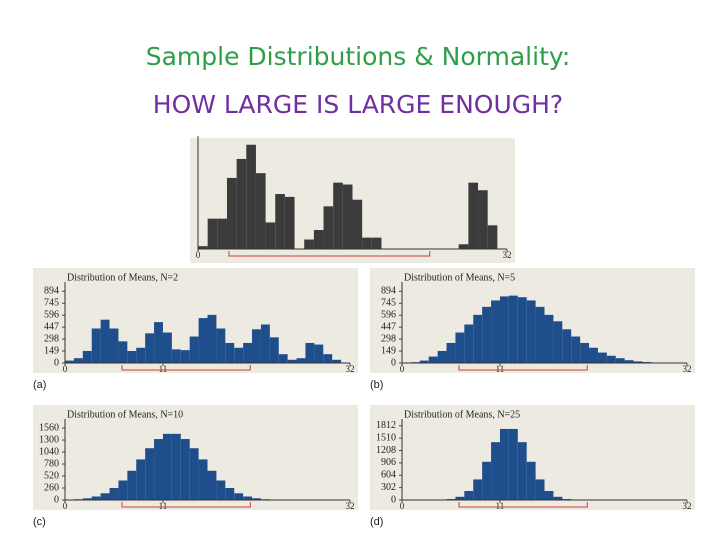 This screenshot has width=720, height=540. Describe the element at coordinates (51, 303) in the screenshot. I see `y-tick-label: 745` at that location.